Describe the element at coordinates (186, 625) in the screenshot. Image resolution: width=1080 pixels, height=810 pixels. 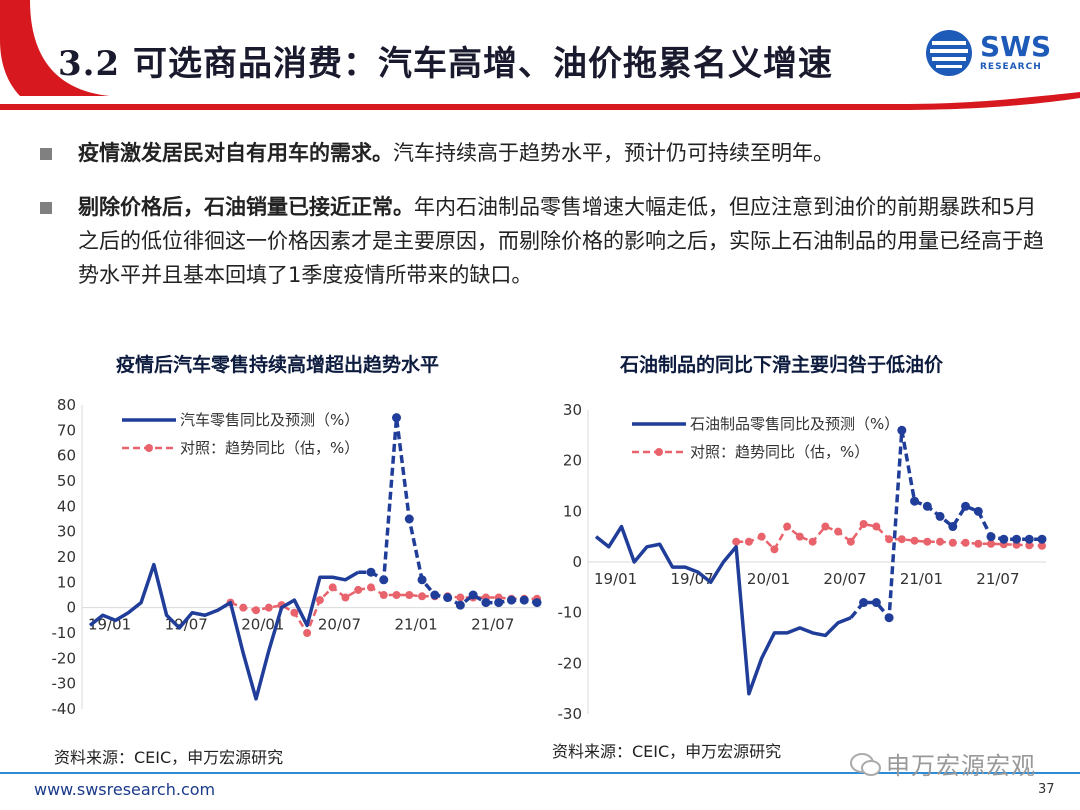
I see `x-tick-label: 19/07` at that location.